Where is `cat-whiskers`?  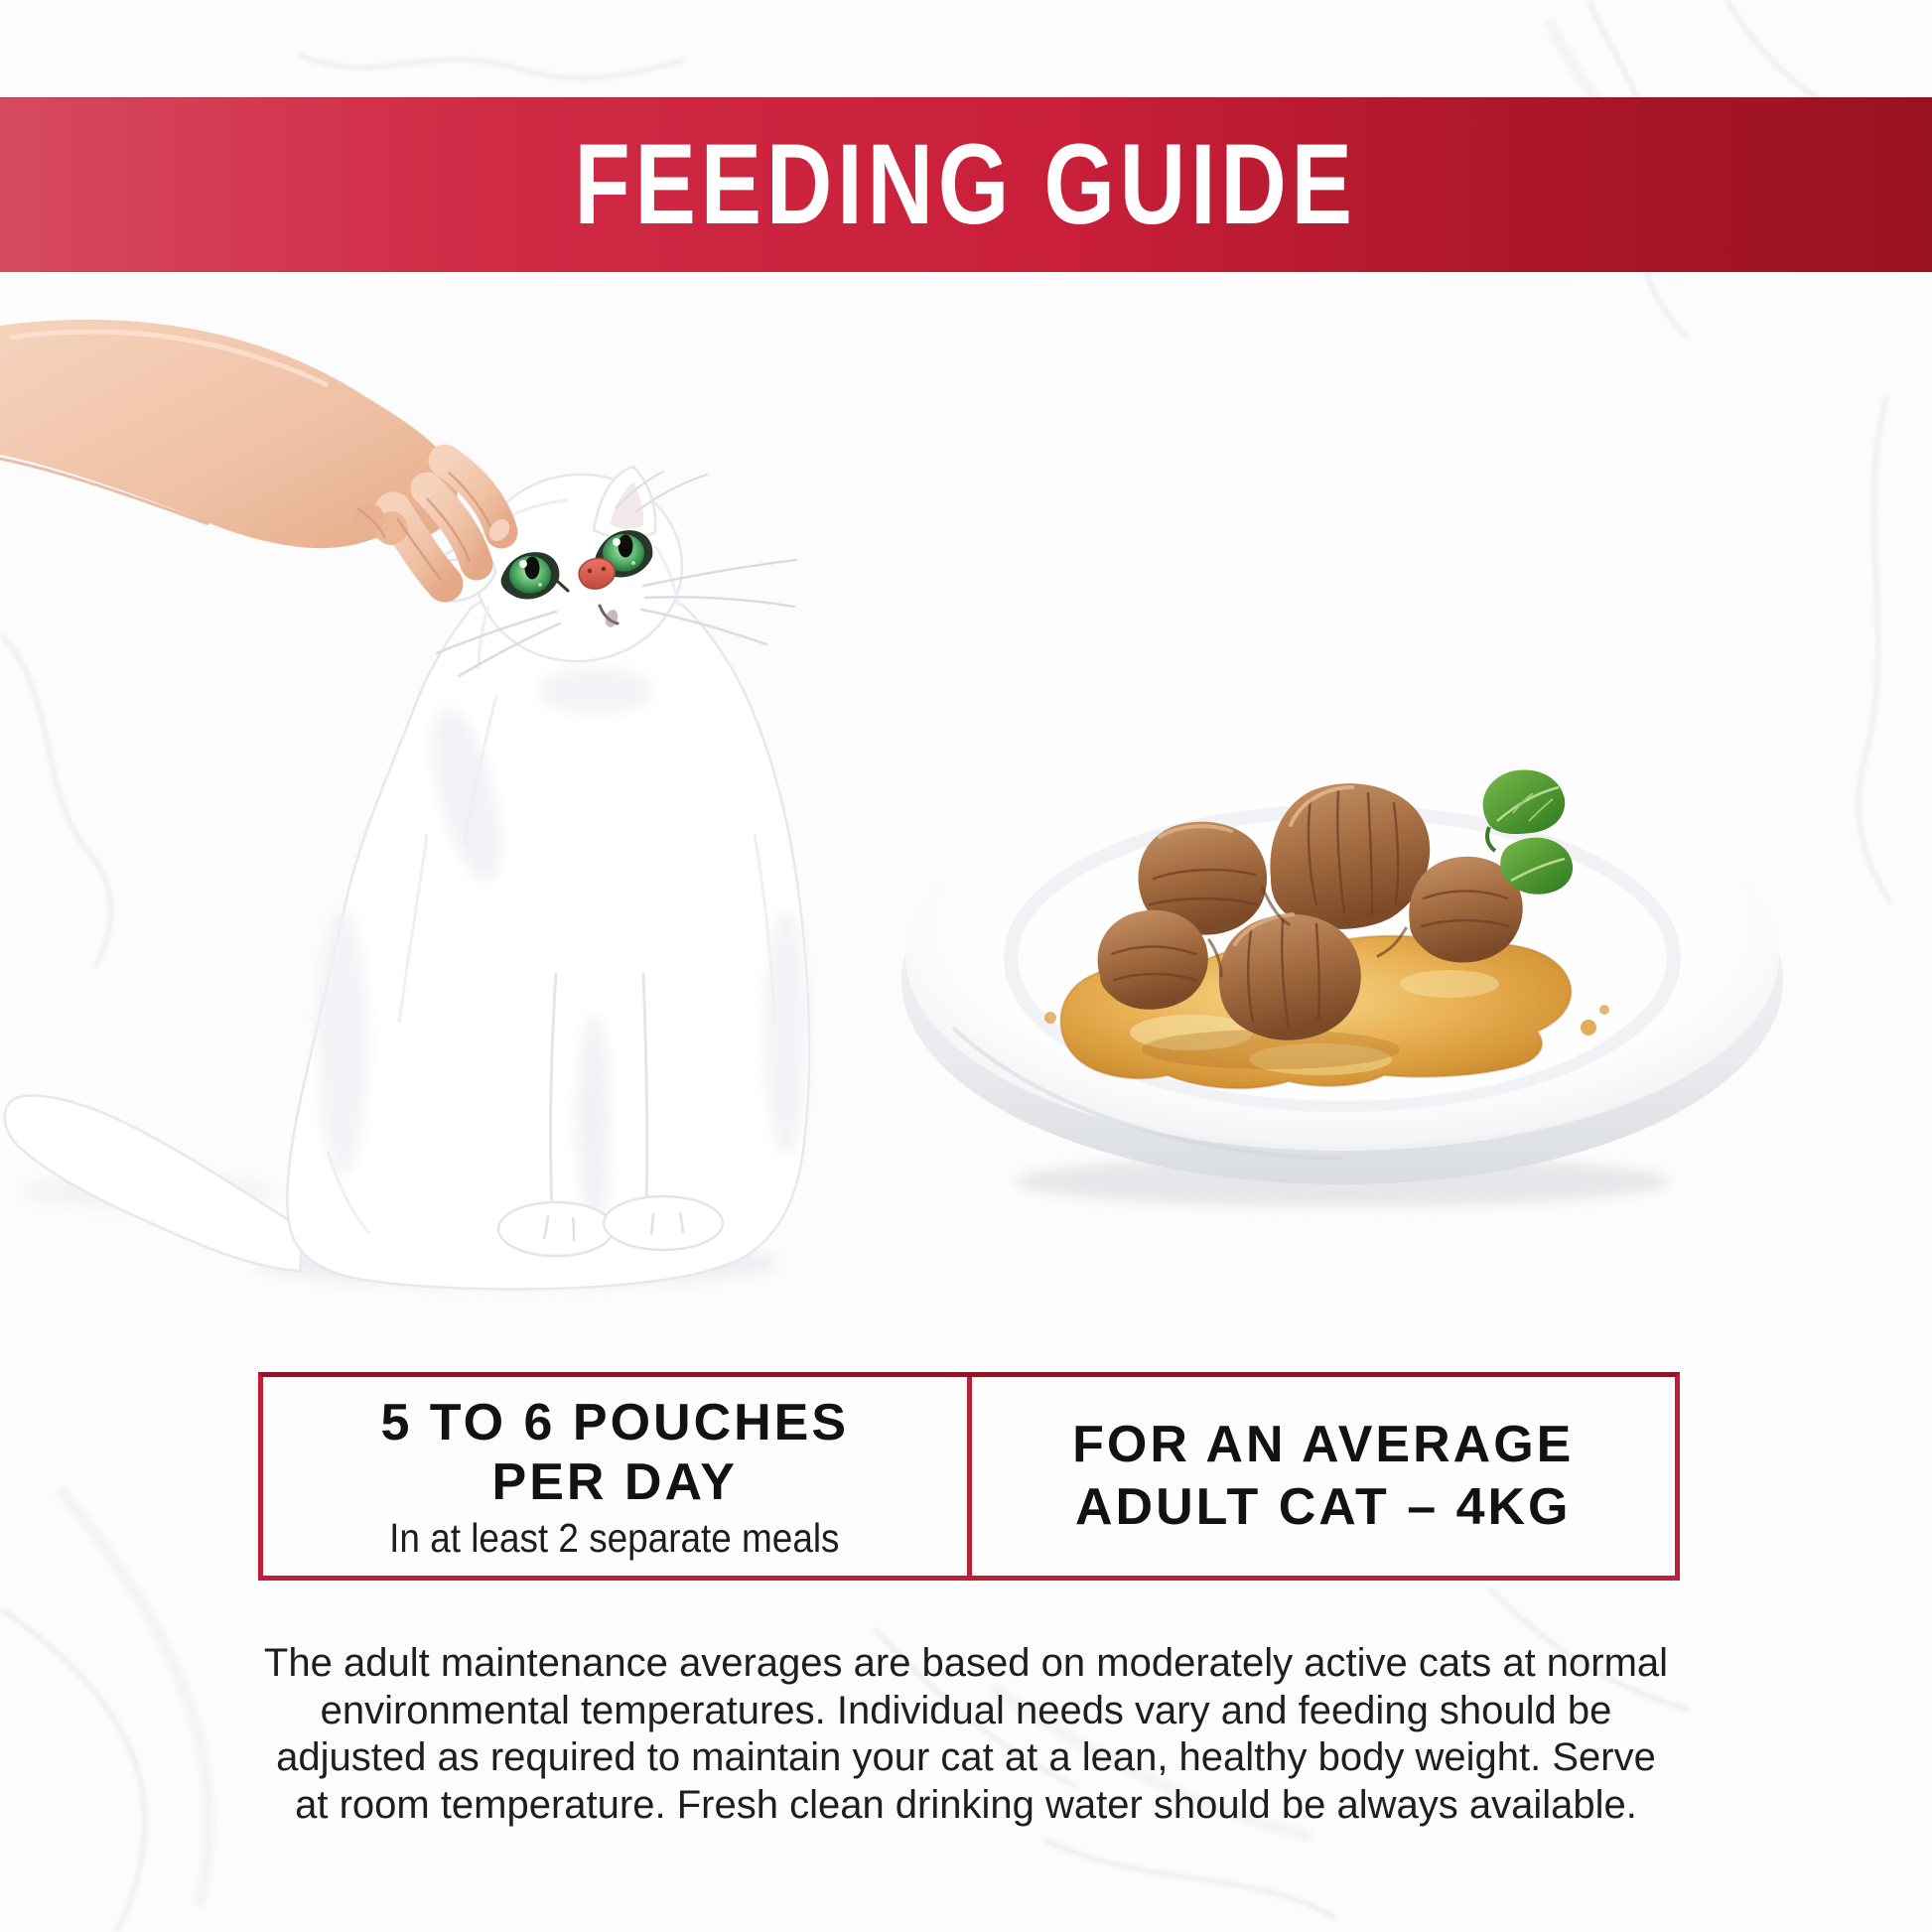 cat-whiskers is located at coordinates (617, 574).